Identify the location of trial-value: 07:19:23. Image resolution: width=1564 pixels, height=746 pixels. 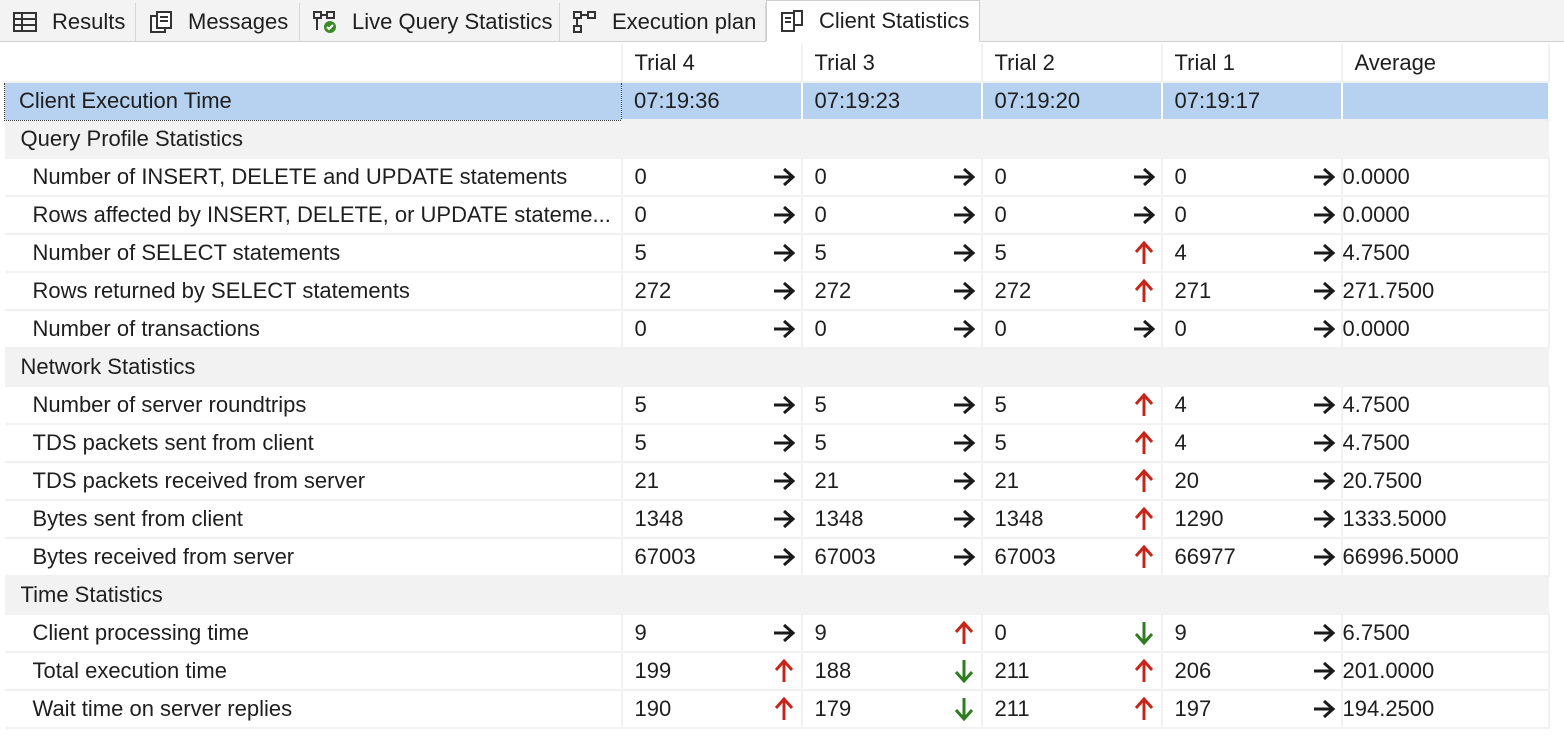
(857, 100).